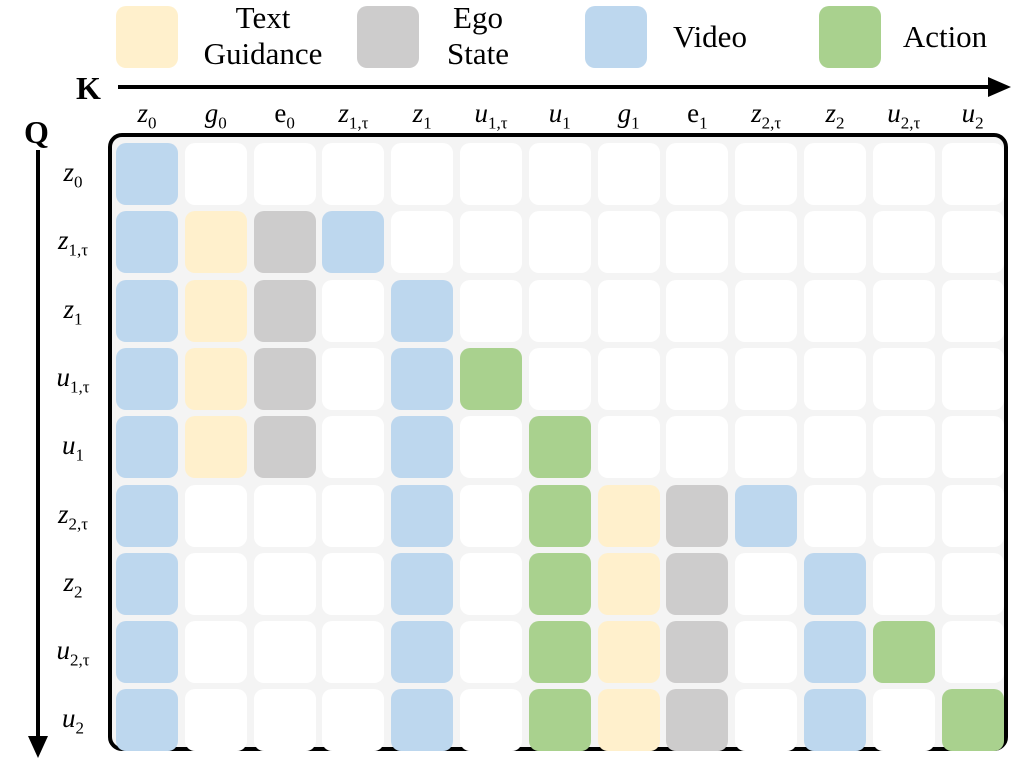 This screenshot has width=1030, height=766. I want to click on row-label: u1,τ, so click(73, 379).